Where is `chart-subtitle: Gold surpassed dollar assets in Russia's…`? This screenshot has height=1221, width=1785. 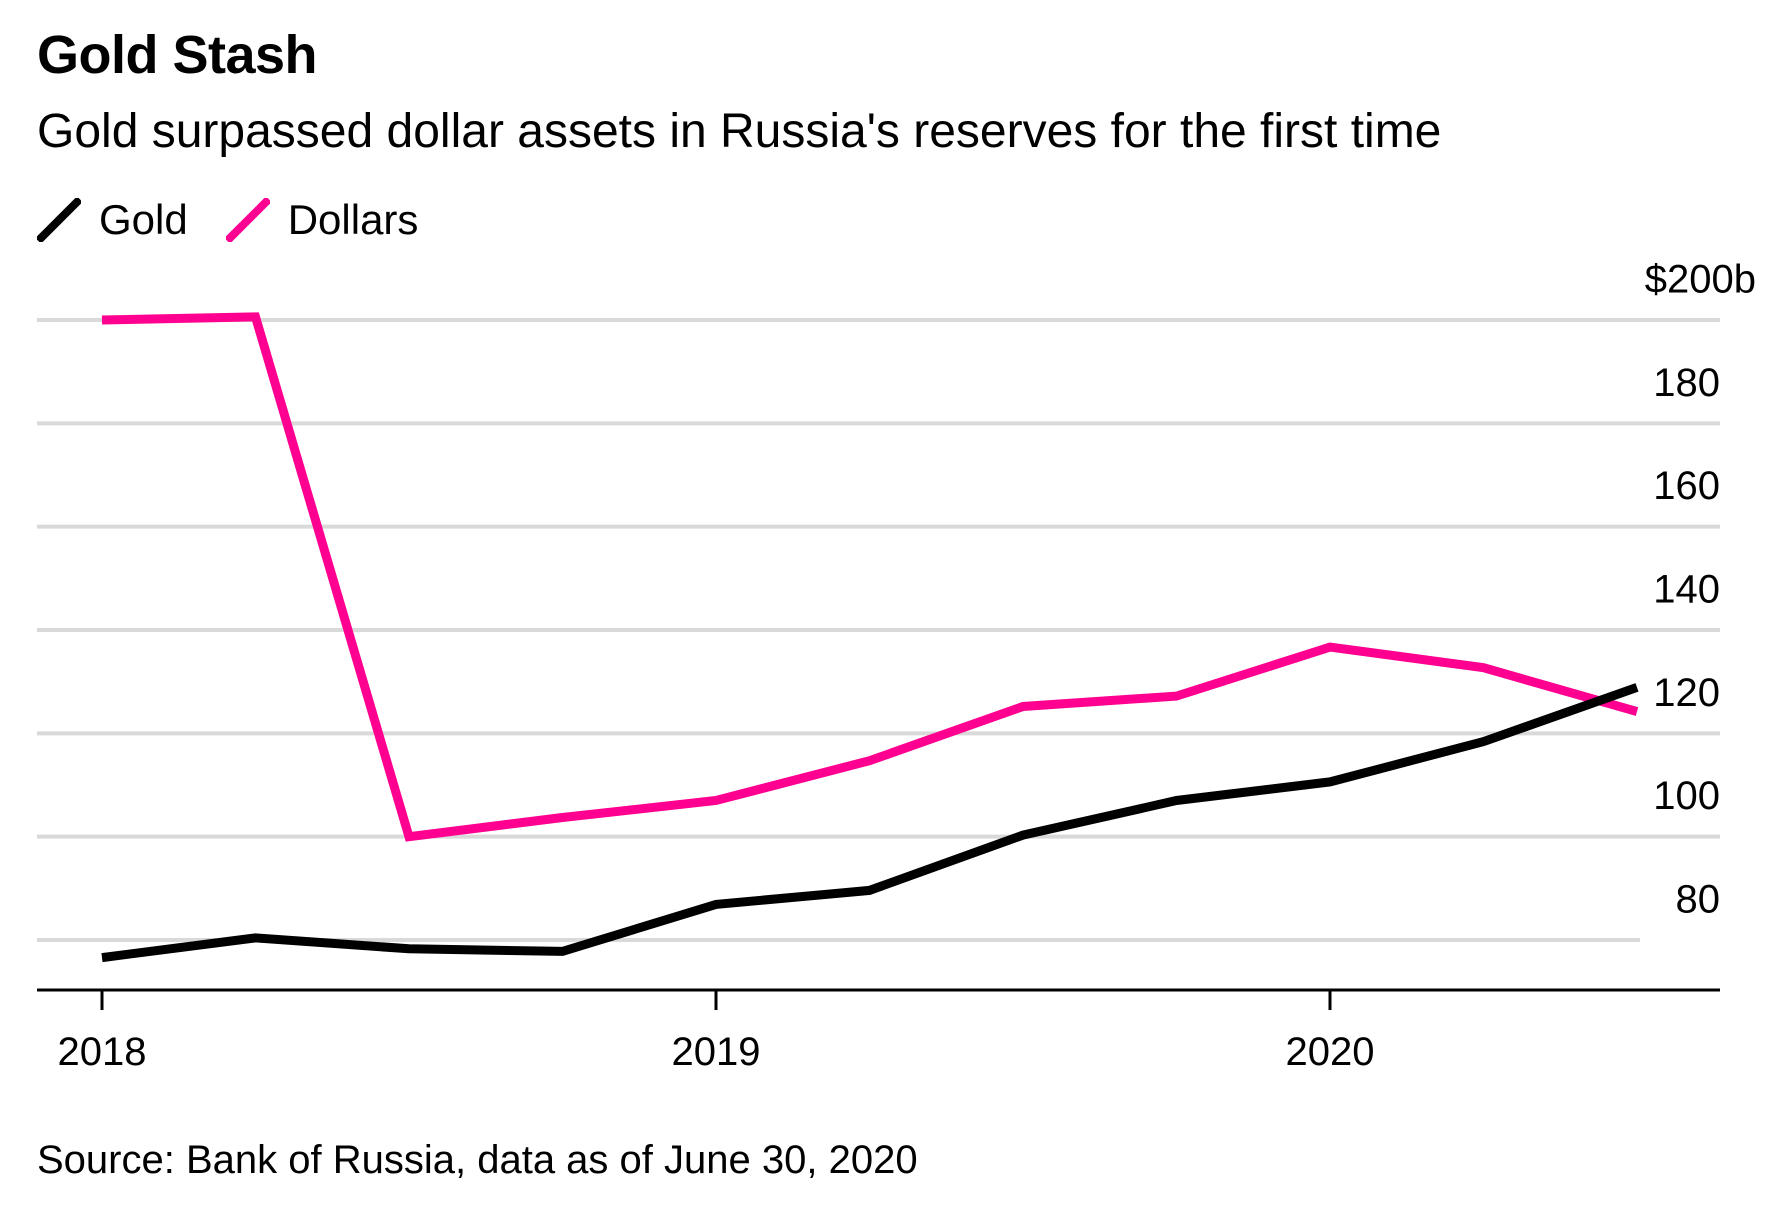
chart-subtitle: Gold surpassed dollar assets in Russia's… is located at coordinates (739, 131).